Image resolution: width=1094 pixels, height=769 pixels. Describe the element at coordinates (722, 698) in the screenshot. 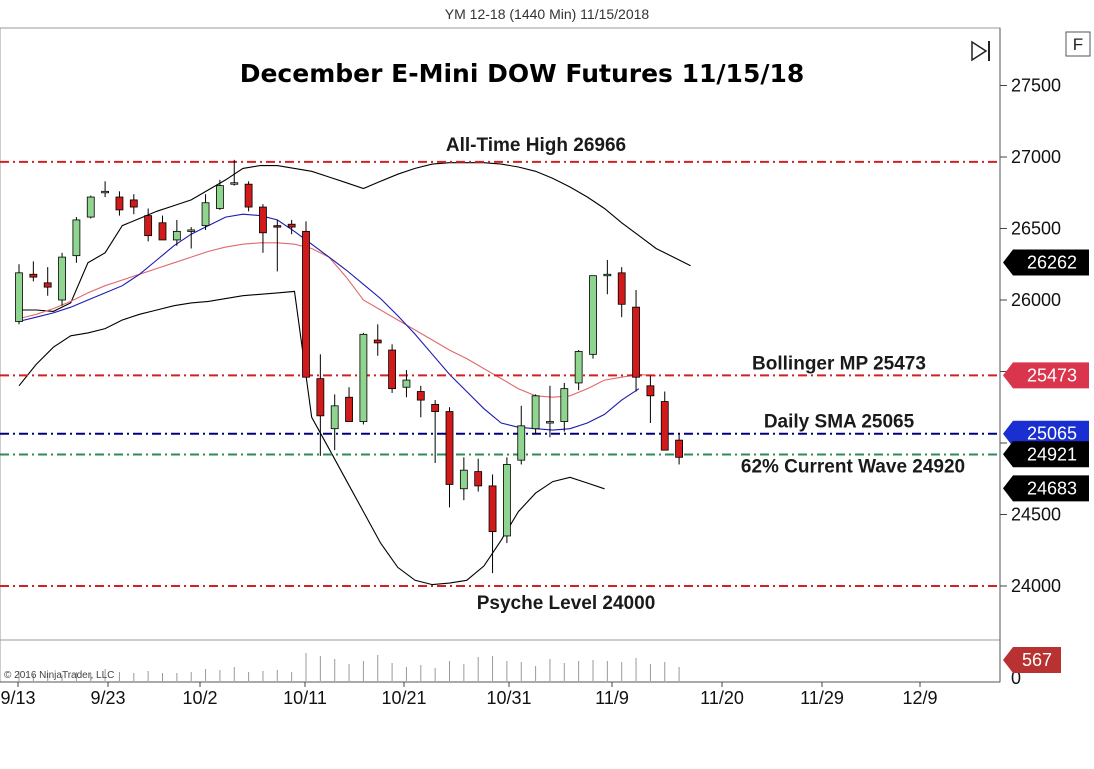

I see `date-tick-label: 11/20` at that location.